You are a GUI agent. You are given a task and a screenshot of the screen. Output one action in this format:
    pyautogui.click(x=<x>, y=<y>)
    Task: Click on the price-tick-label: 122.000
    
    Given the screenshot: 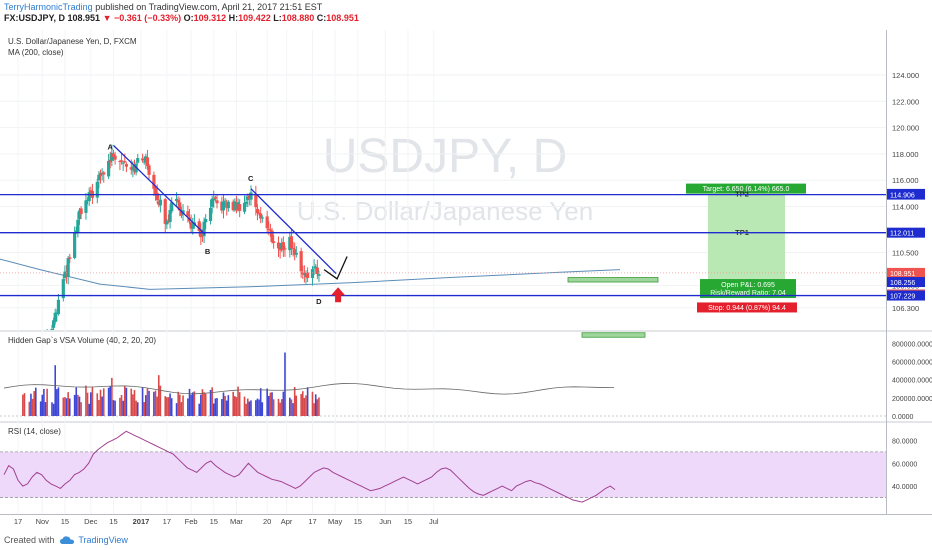 What is the action you would take?
    pyautogui.click(x=905, y=101)
    